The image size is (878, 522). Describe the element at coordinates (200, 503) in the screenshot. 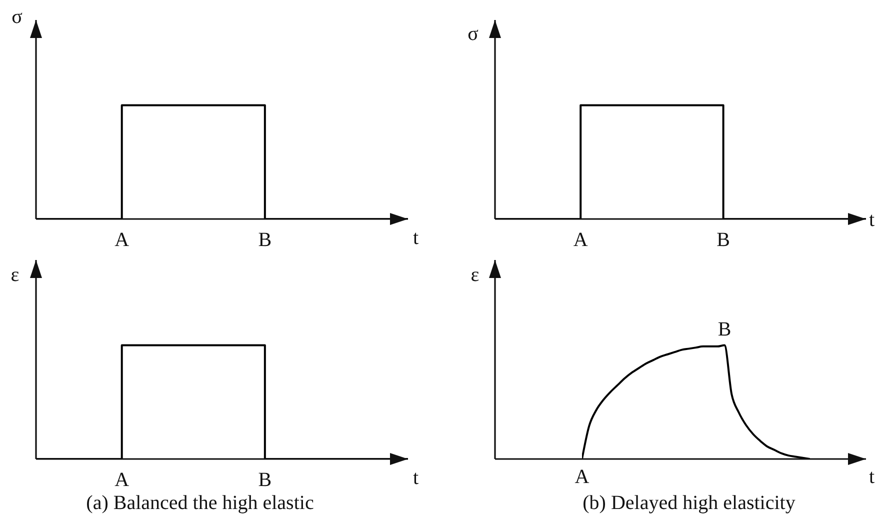

I see `text: (a) Balanced the high elastic` at that location.